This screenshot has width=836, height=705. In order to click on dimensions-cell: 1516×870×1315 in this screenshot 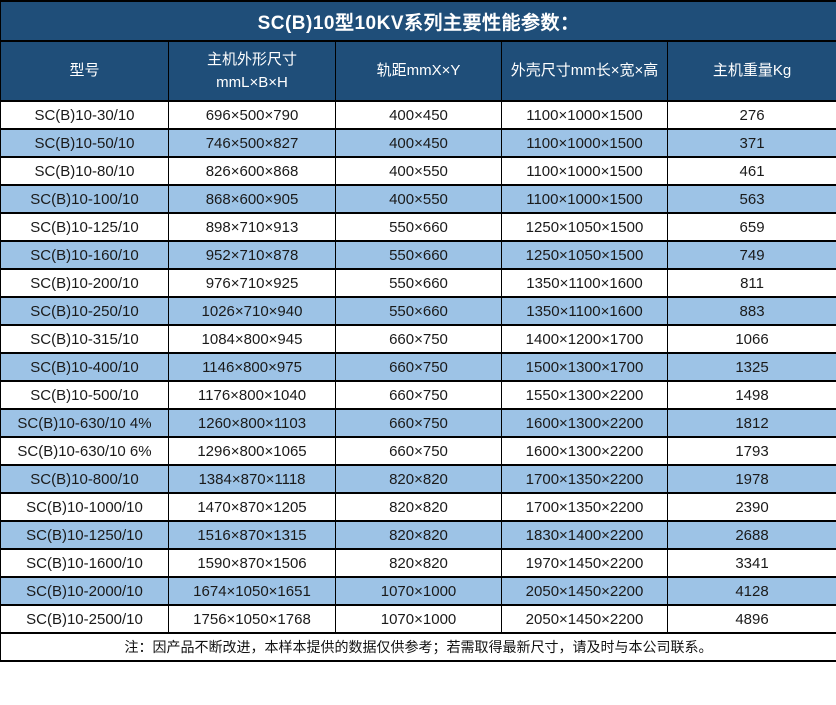, I will do `click(252, 535)`.